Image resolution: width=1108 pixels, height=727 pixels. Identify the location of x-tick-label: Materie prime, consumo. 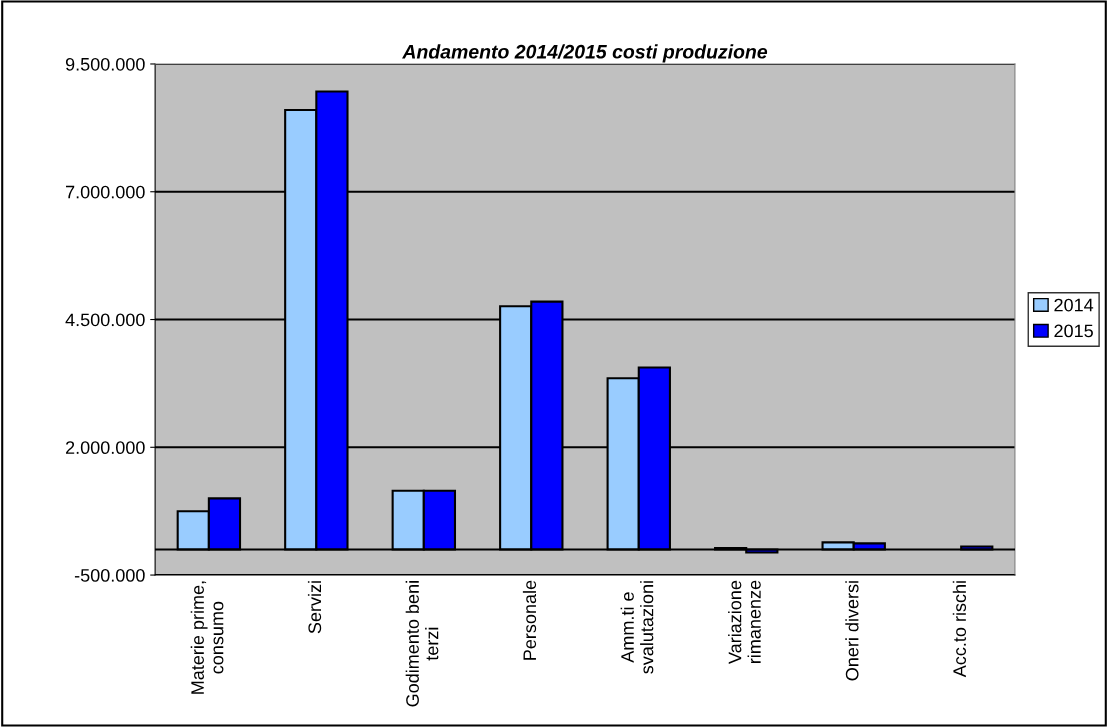
(207, 637).